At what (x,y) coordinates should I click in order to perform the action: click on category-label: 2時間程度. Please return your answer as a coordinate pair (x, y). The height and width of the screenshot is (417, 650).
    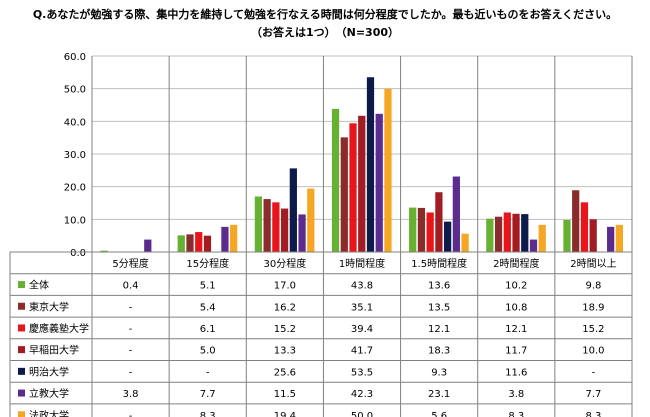
    Looking at the image, I should click on (516, 263).